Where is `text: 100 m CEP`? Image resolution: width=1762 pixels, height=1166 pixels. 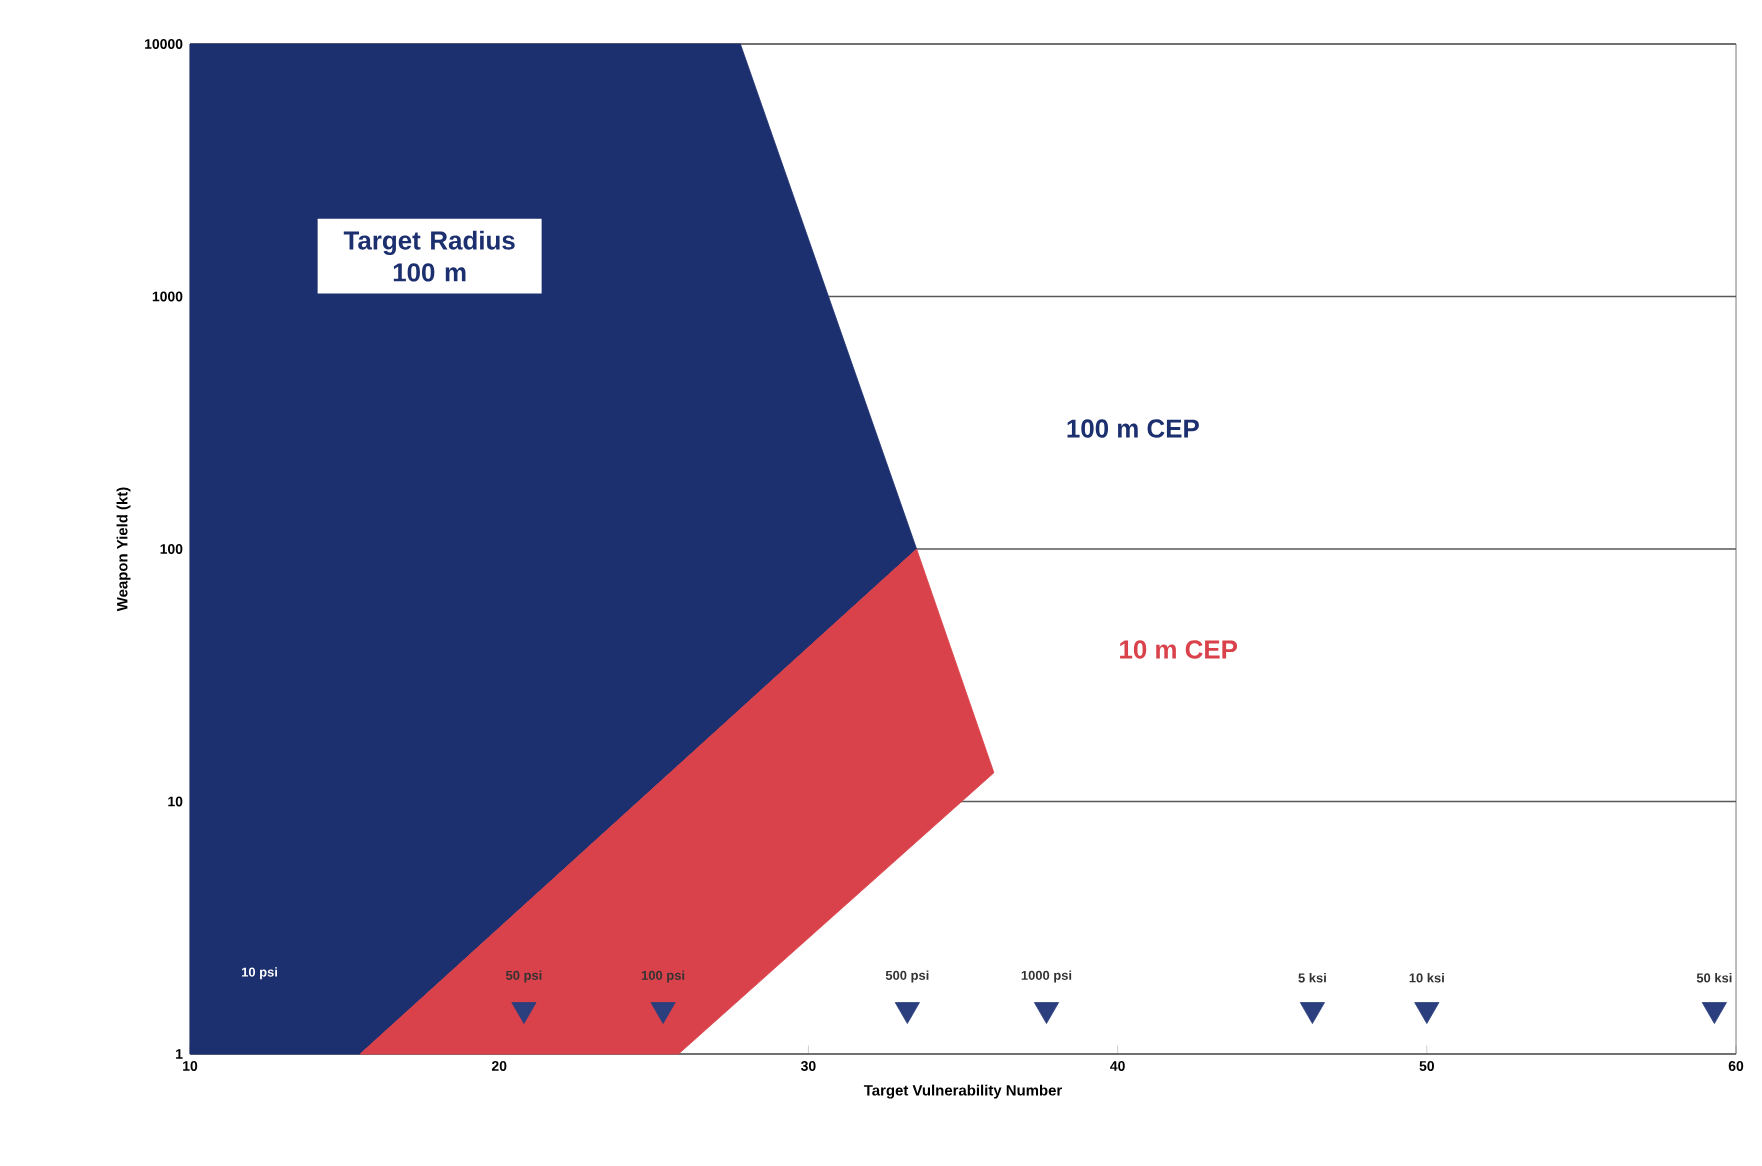
text: 100 m CEP is located at coordinates (1133, 428).